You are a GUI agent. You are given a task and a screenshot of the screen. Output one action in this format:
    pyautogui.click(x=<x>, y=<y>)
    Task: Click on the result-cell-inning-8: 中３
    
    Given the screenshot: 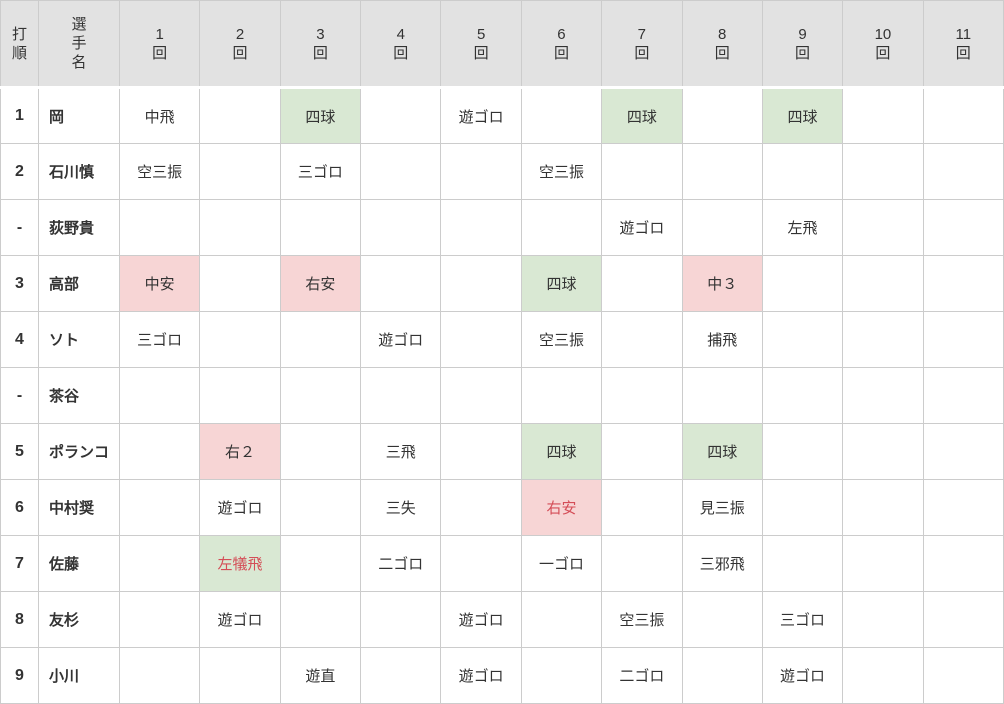 What is the action you would take?
    pyautogui.click(x=722, y=283)
    